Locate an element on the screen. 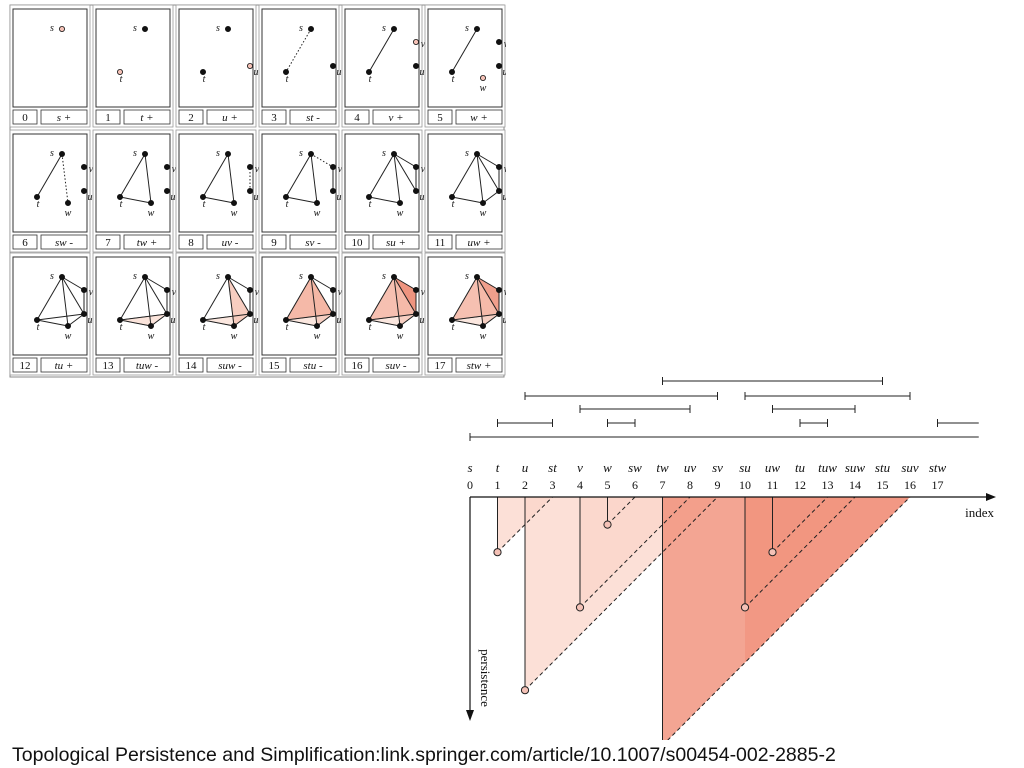  frame-4: s t u v 4 v + is located at coordinates (383, 66).